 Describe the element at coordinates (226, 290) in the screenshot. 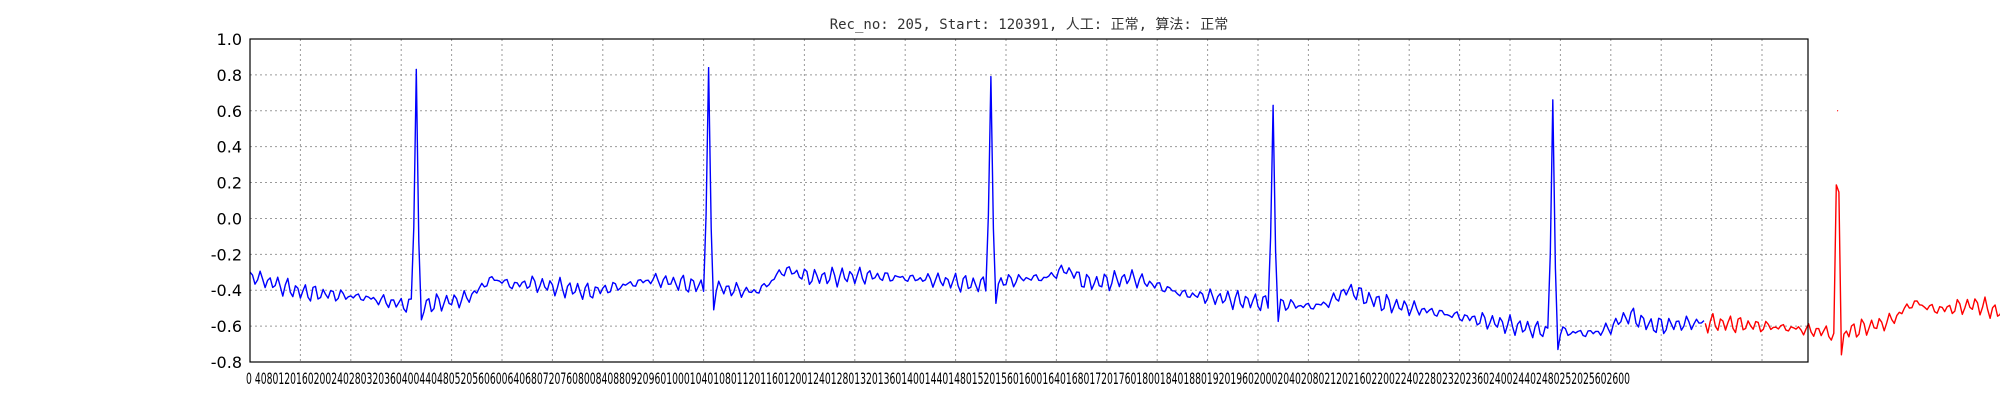

I see `y-tick-label: -0.4` at that location.